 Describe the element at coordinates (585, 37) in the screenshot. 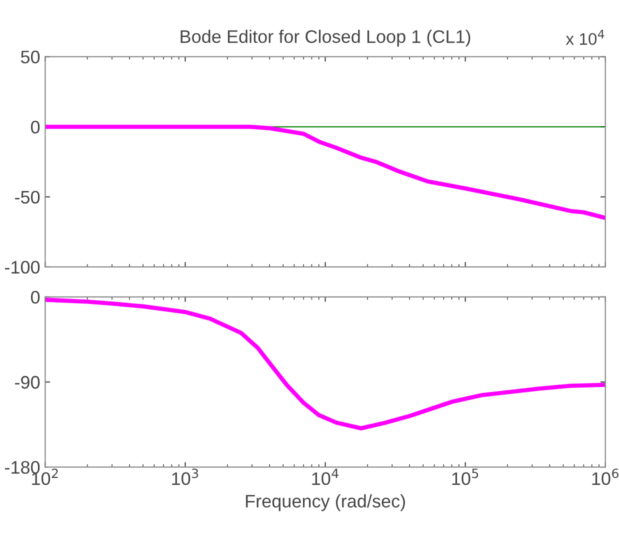

I see `text: x 10$^{4}$` at that location.